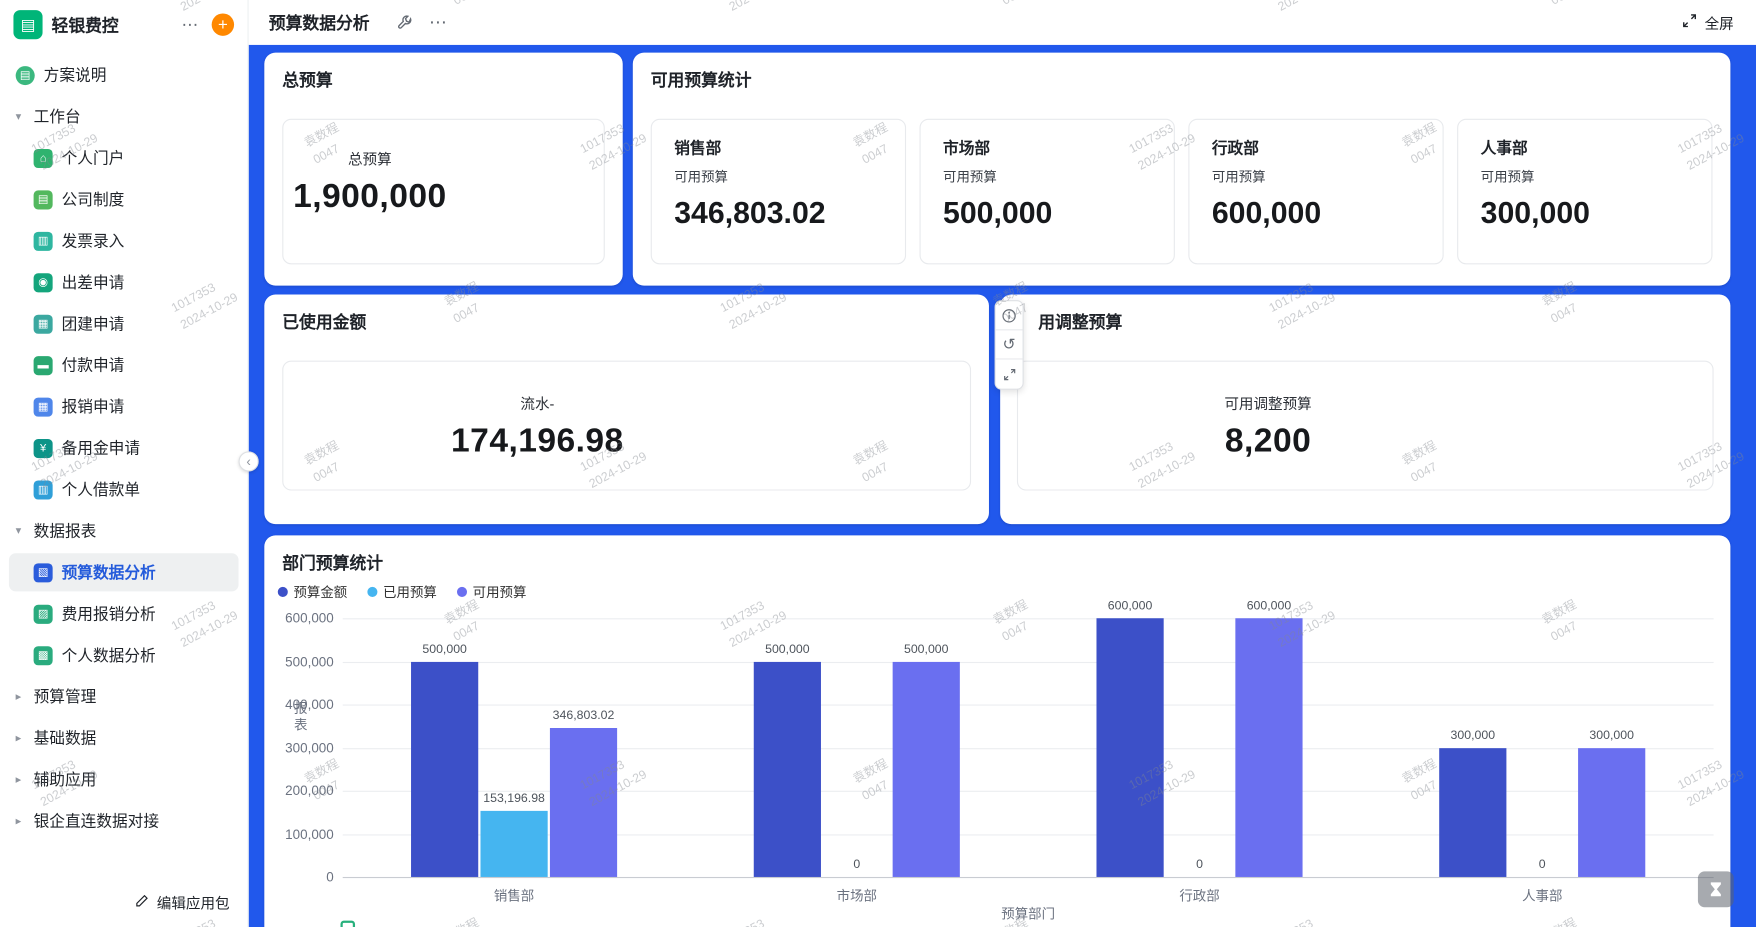 Image resolution: width=1756 pixels, height=927 pixels. What do you see at coordinates (1009, 374) in the screenshot?
I see `expand-icon` at bounding box center [1009, 374].